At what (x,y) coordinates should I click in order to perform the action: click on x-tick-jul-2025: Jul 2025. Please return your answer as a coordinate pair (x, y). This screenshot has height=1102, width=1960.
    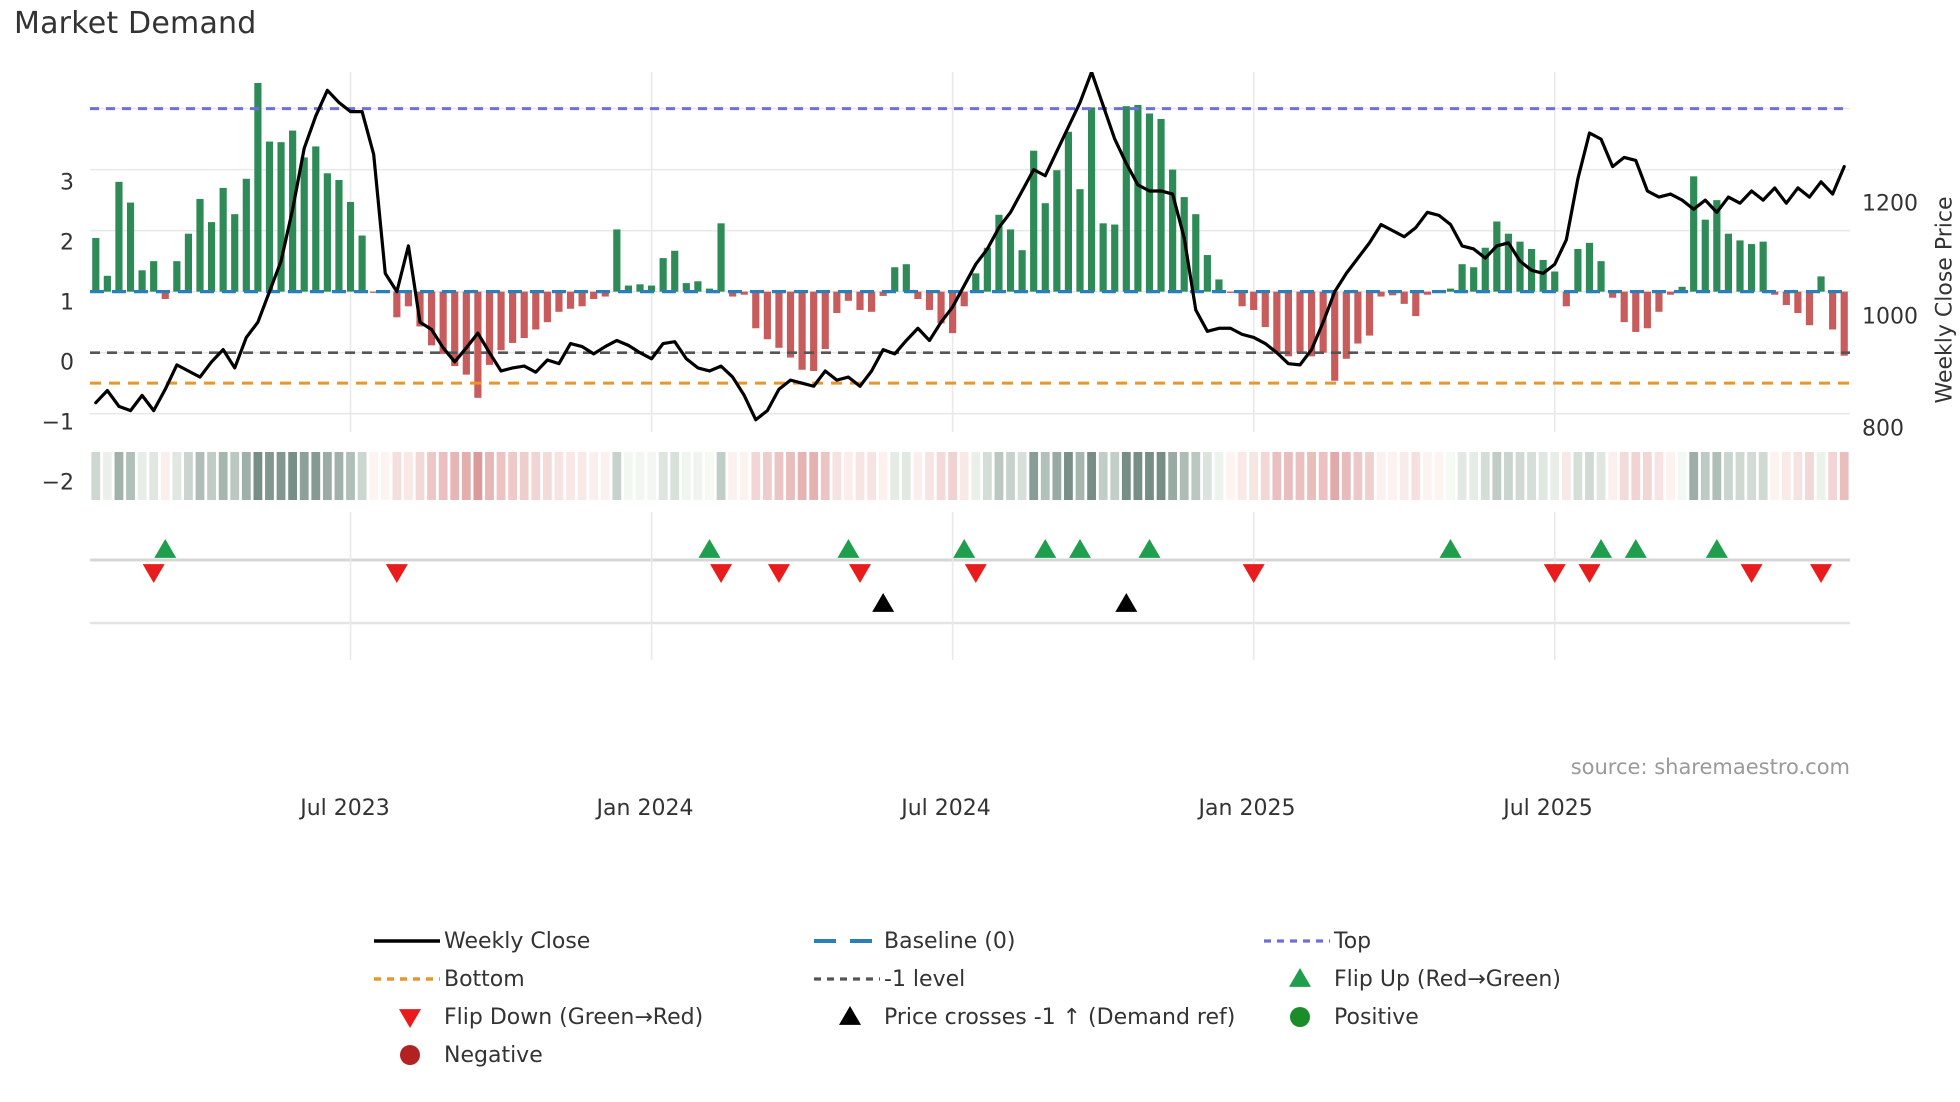
    Looking at the image, I should click on (1548, 808).